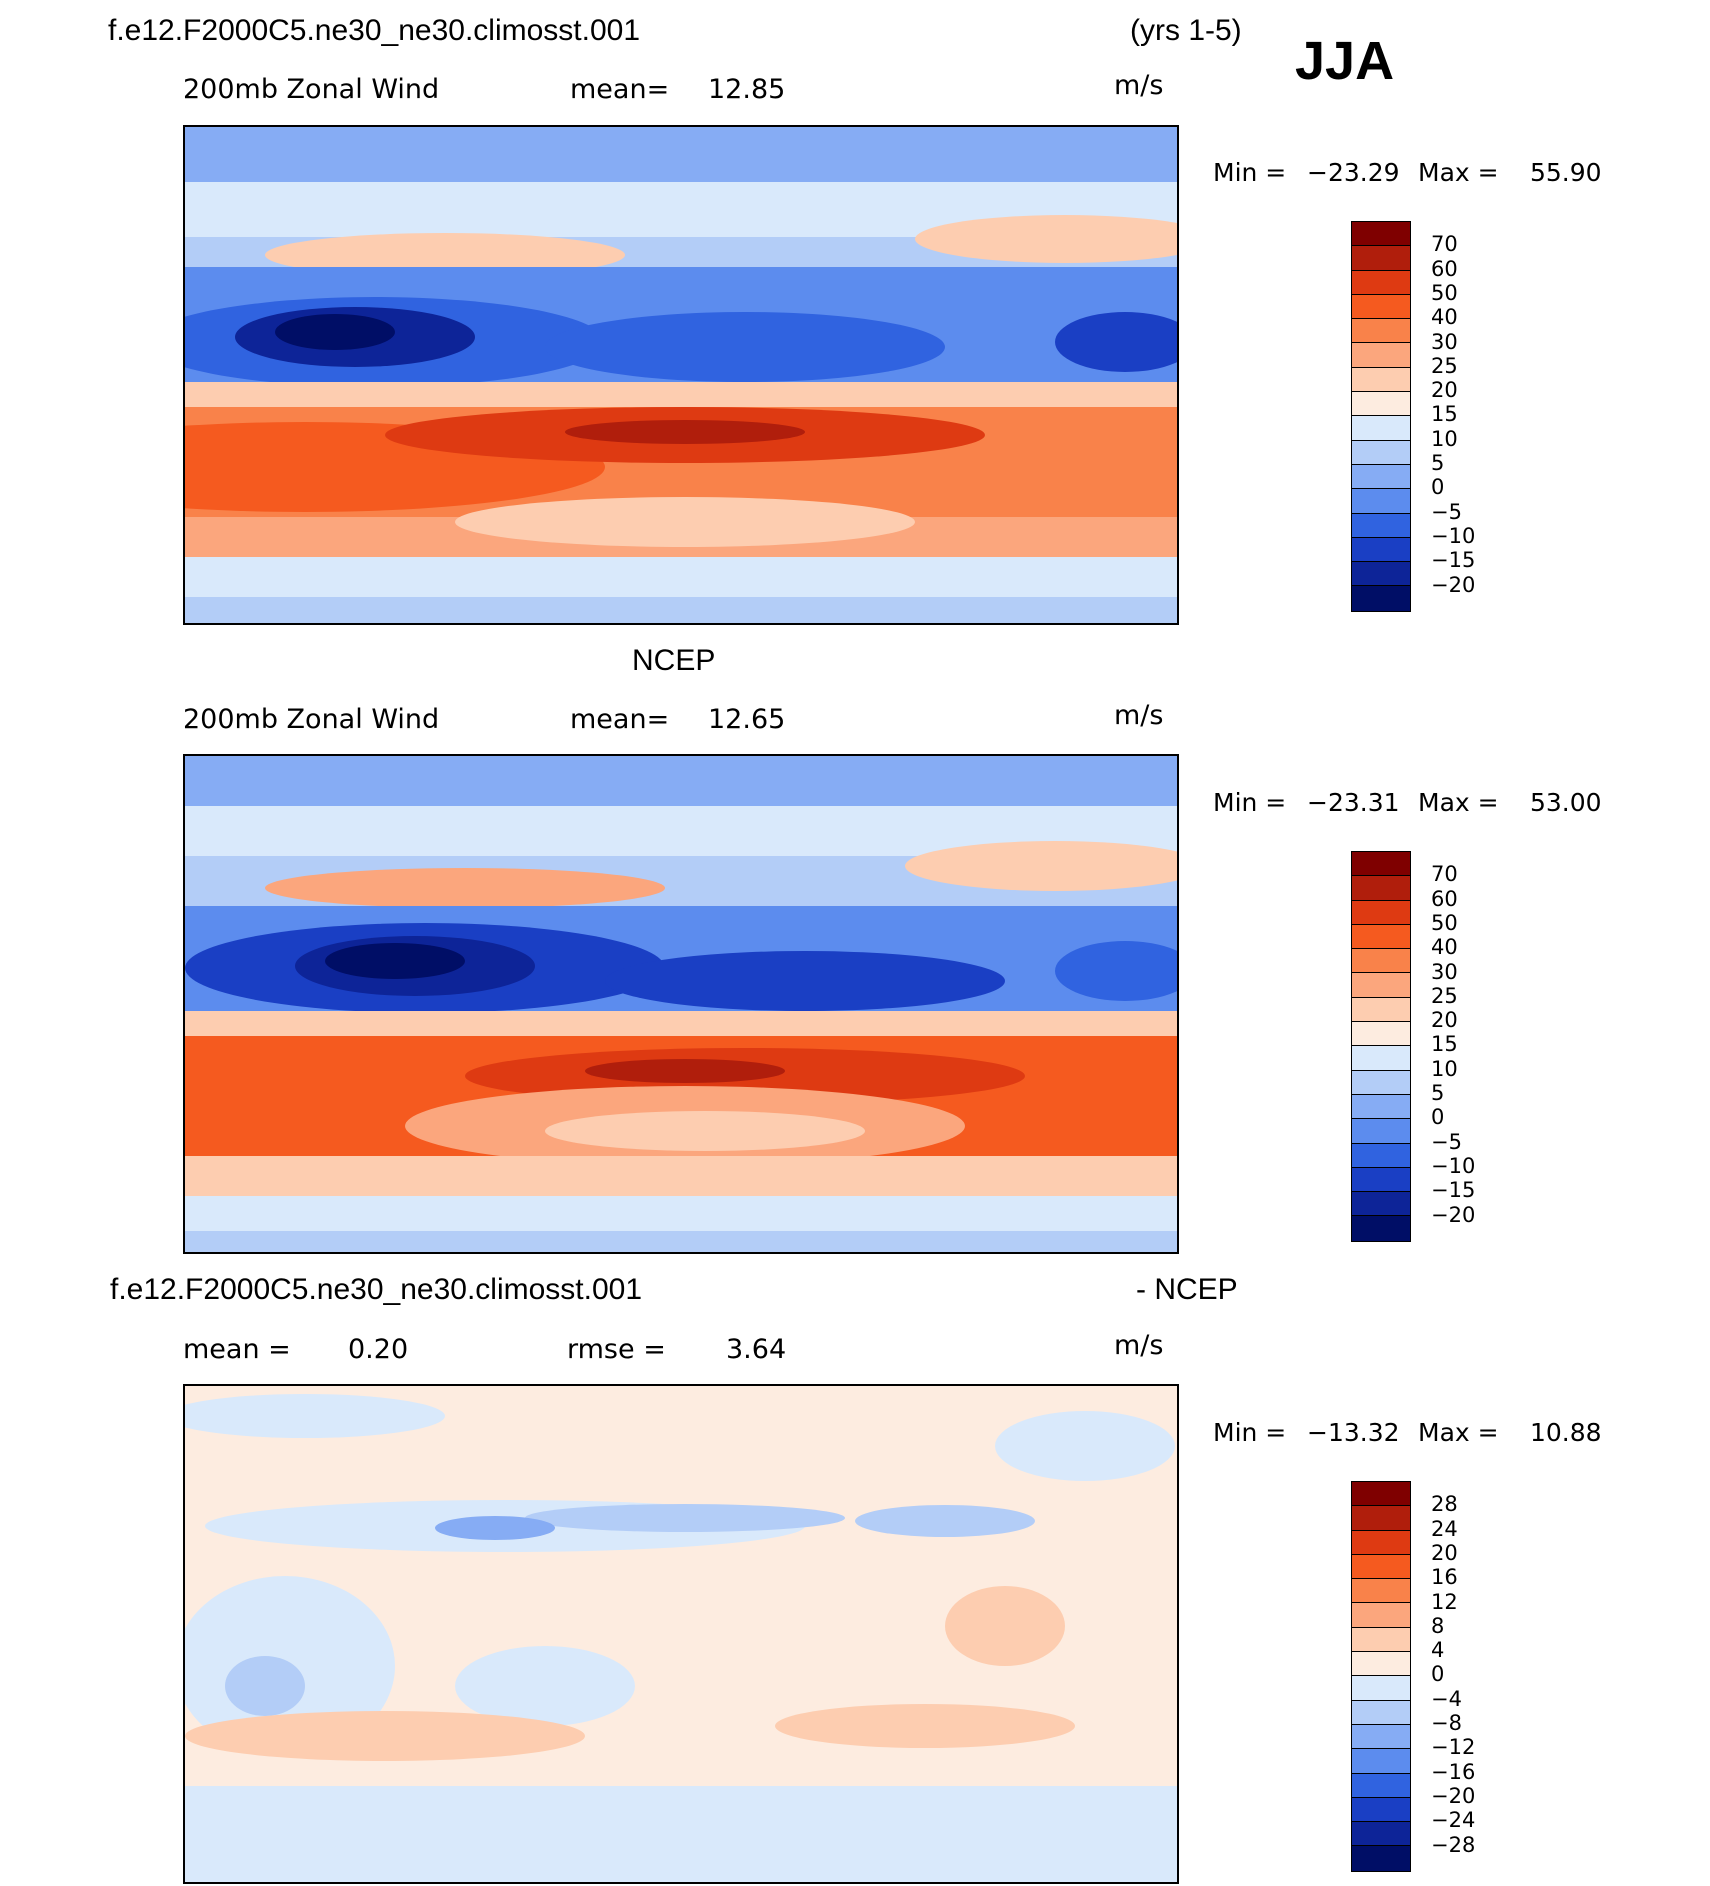 The image size is (1710, 1886). Describe the element at coordinates (1453, 560) in the screenshot. I see `colorbar-label: −15` at that location.